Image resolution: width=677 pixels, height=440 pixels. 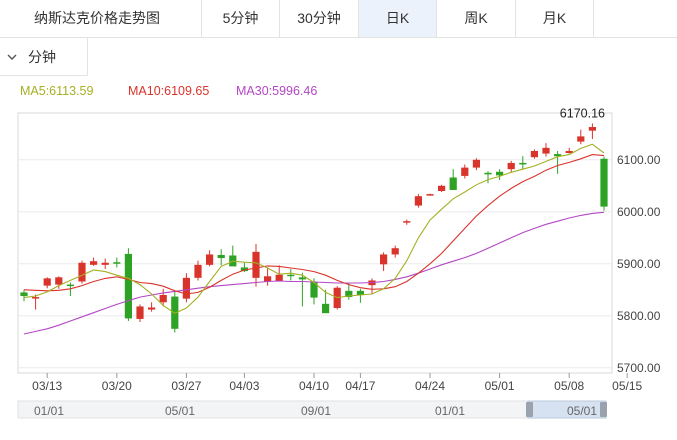 I want to click on minute-period-dropdown: 分钟, so click(x=44, y=57).